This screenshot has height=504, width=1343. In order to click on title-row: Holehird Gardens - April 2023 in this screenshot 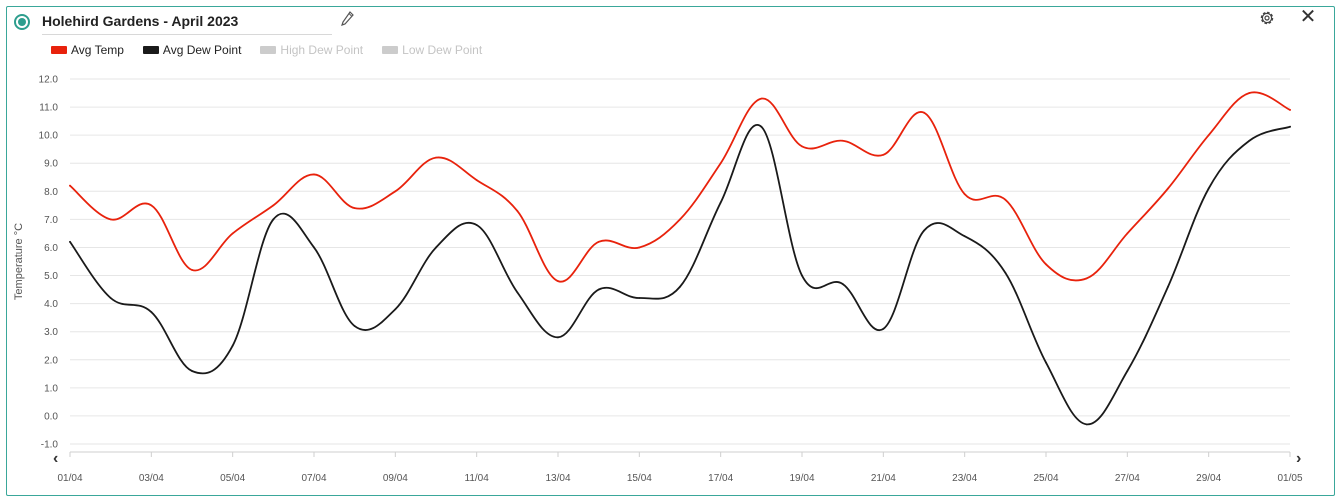, I will do `click(173, 22)`.